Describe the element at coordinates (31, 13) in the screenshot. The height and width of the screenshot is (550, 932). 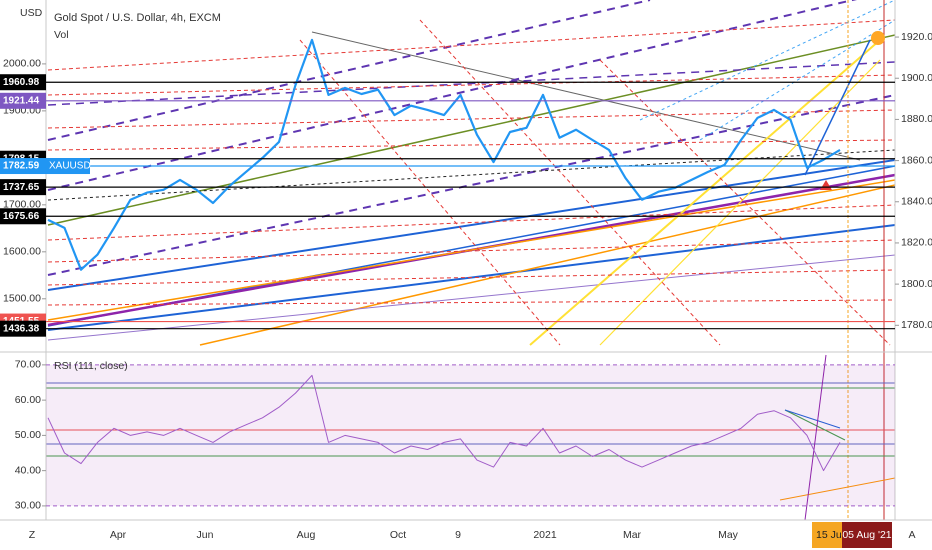
I see `currency: USD` at that location.